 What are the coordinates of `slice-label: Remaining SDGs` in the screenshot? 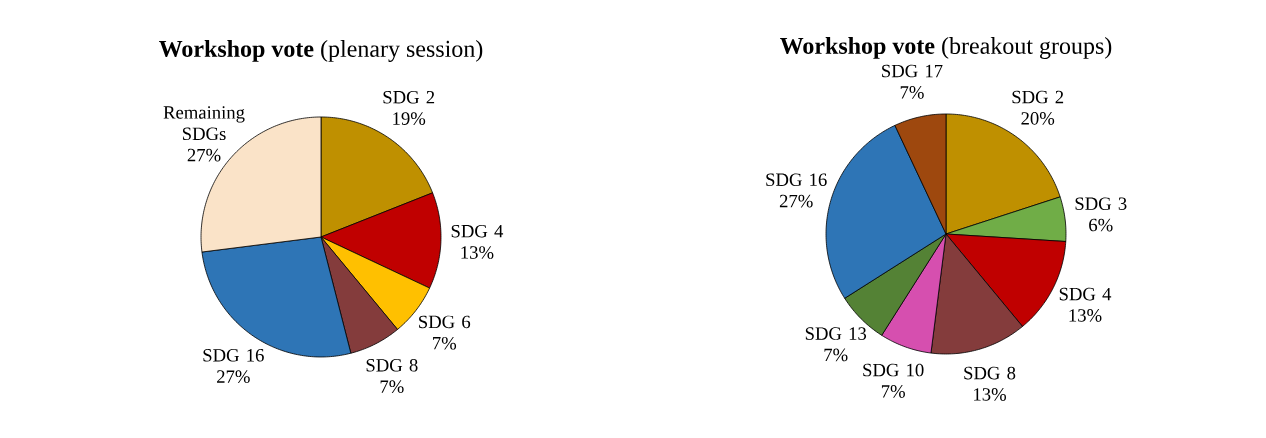 It's located at (204, 123).